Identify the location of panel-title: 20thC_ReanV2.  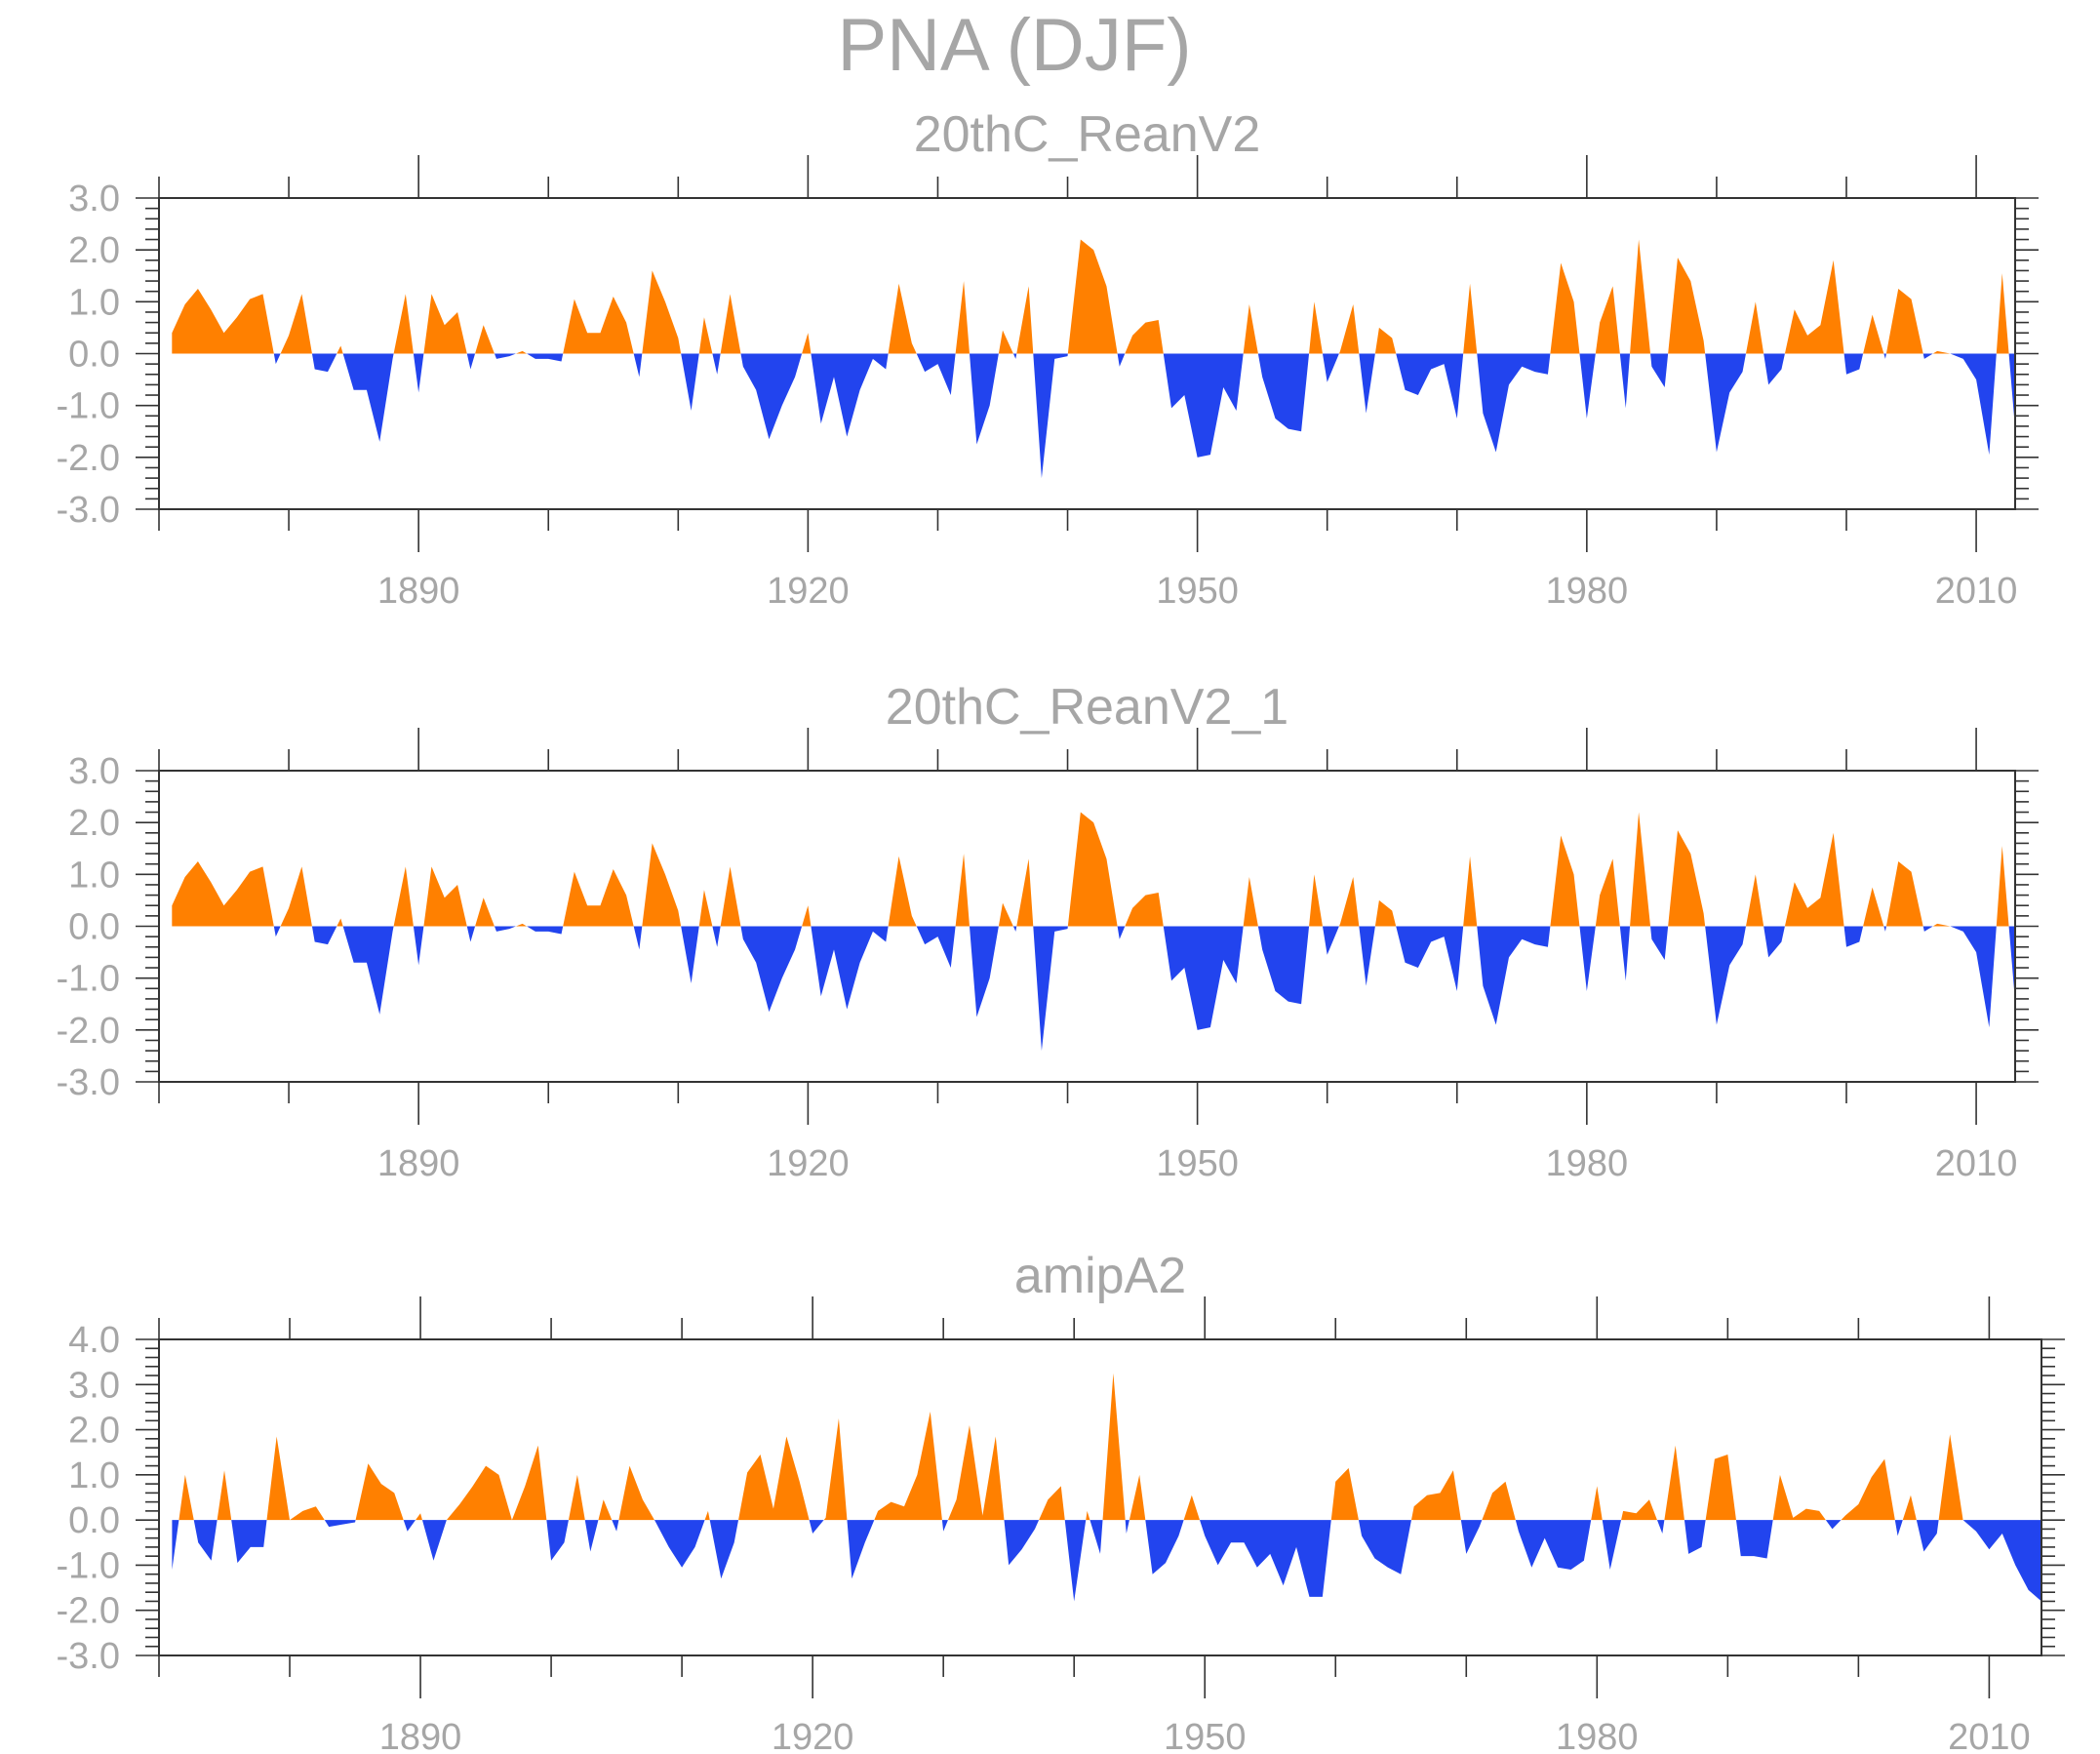
(1088, 134).